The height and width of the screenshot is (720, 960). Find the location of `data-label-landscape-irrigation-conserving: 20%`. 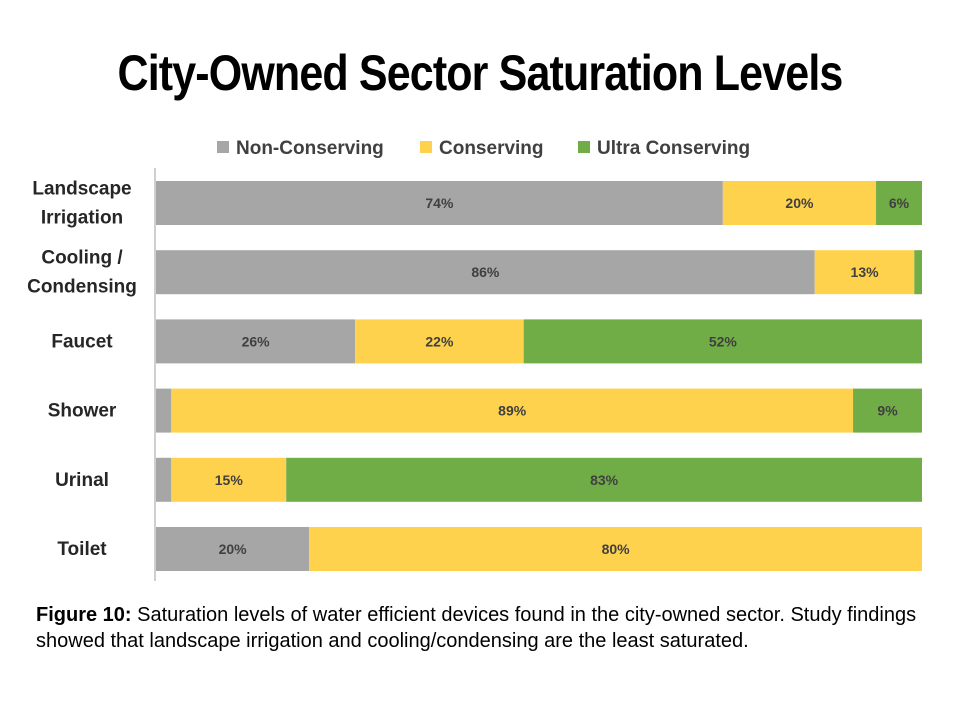

data-label-landscape-irrigation-conserving: 20% is located at coordinates (799, 203).